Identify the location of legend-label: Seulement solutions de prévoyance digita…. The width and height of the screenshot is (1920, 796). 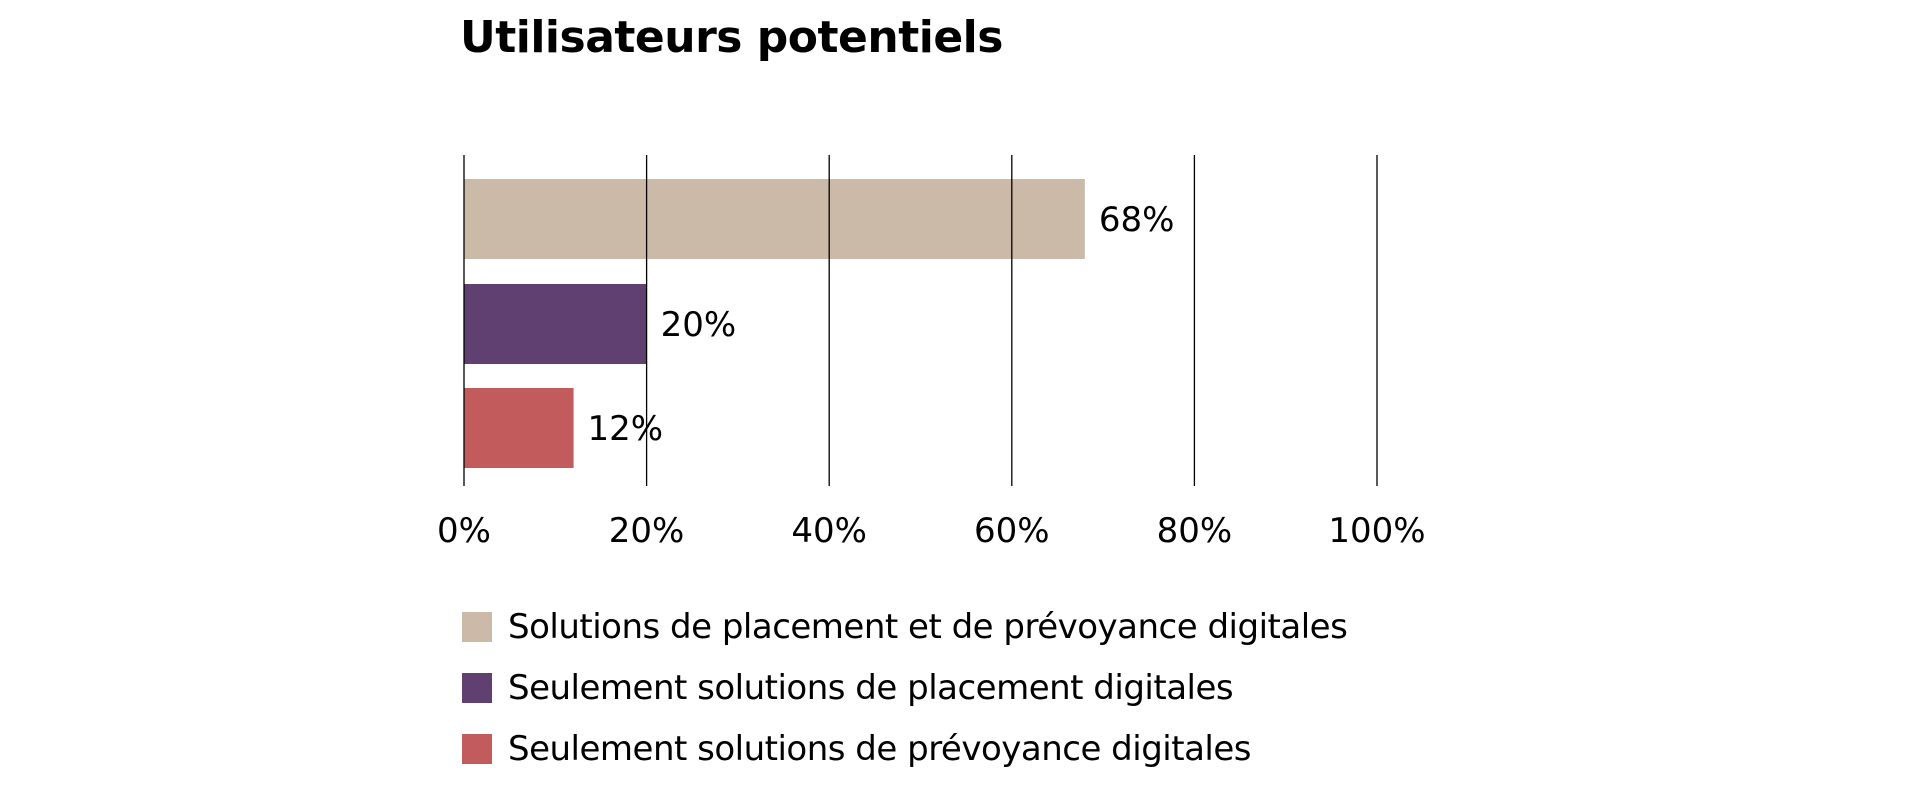
(880, 749).